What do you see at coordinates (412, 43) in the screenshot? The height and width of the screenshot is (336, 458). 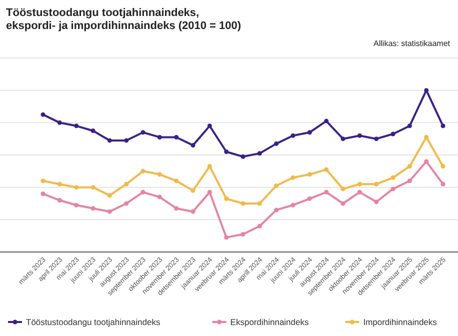 I see `text: Allikas: statistikaamet` at bounding box center [412, 43].